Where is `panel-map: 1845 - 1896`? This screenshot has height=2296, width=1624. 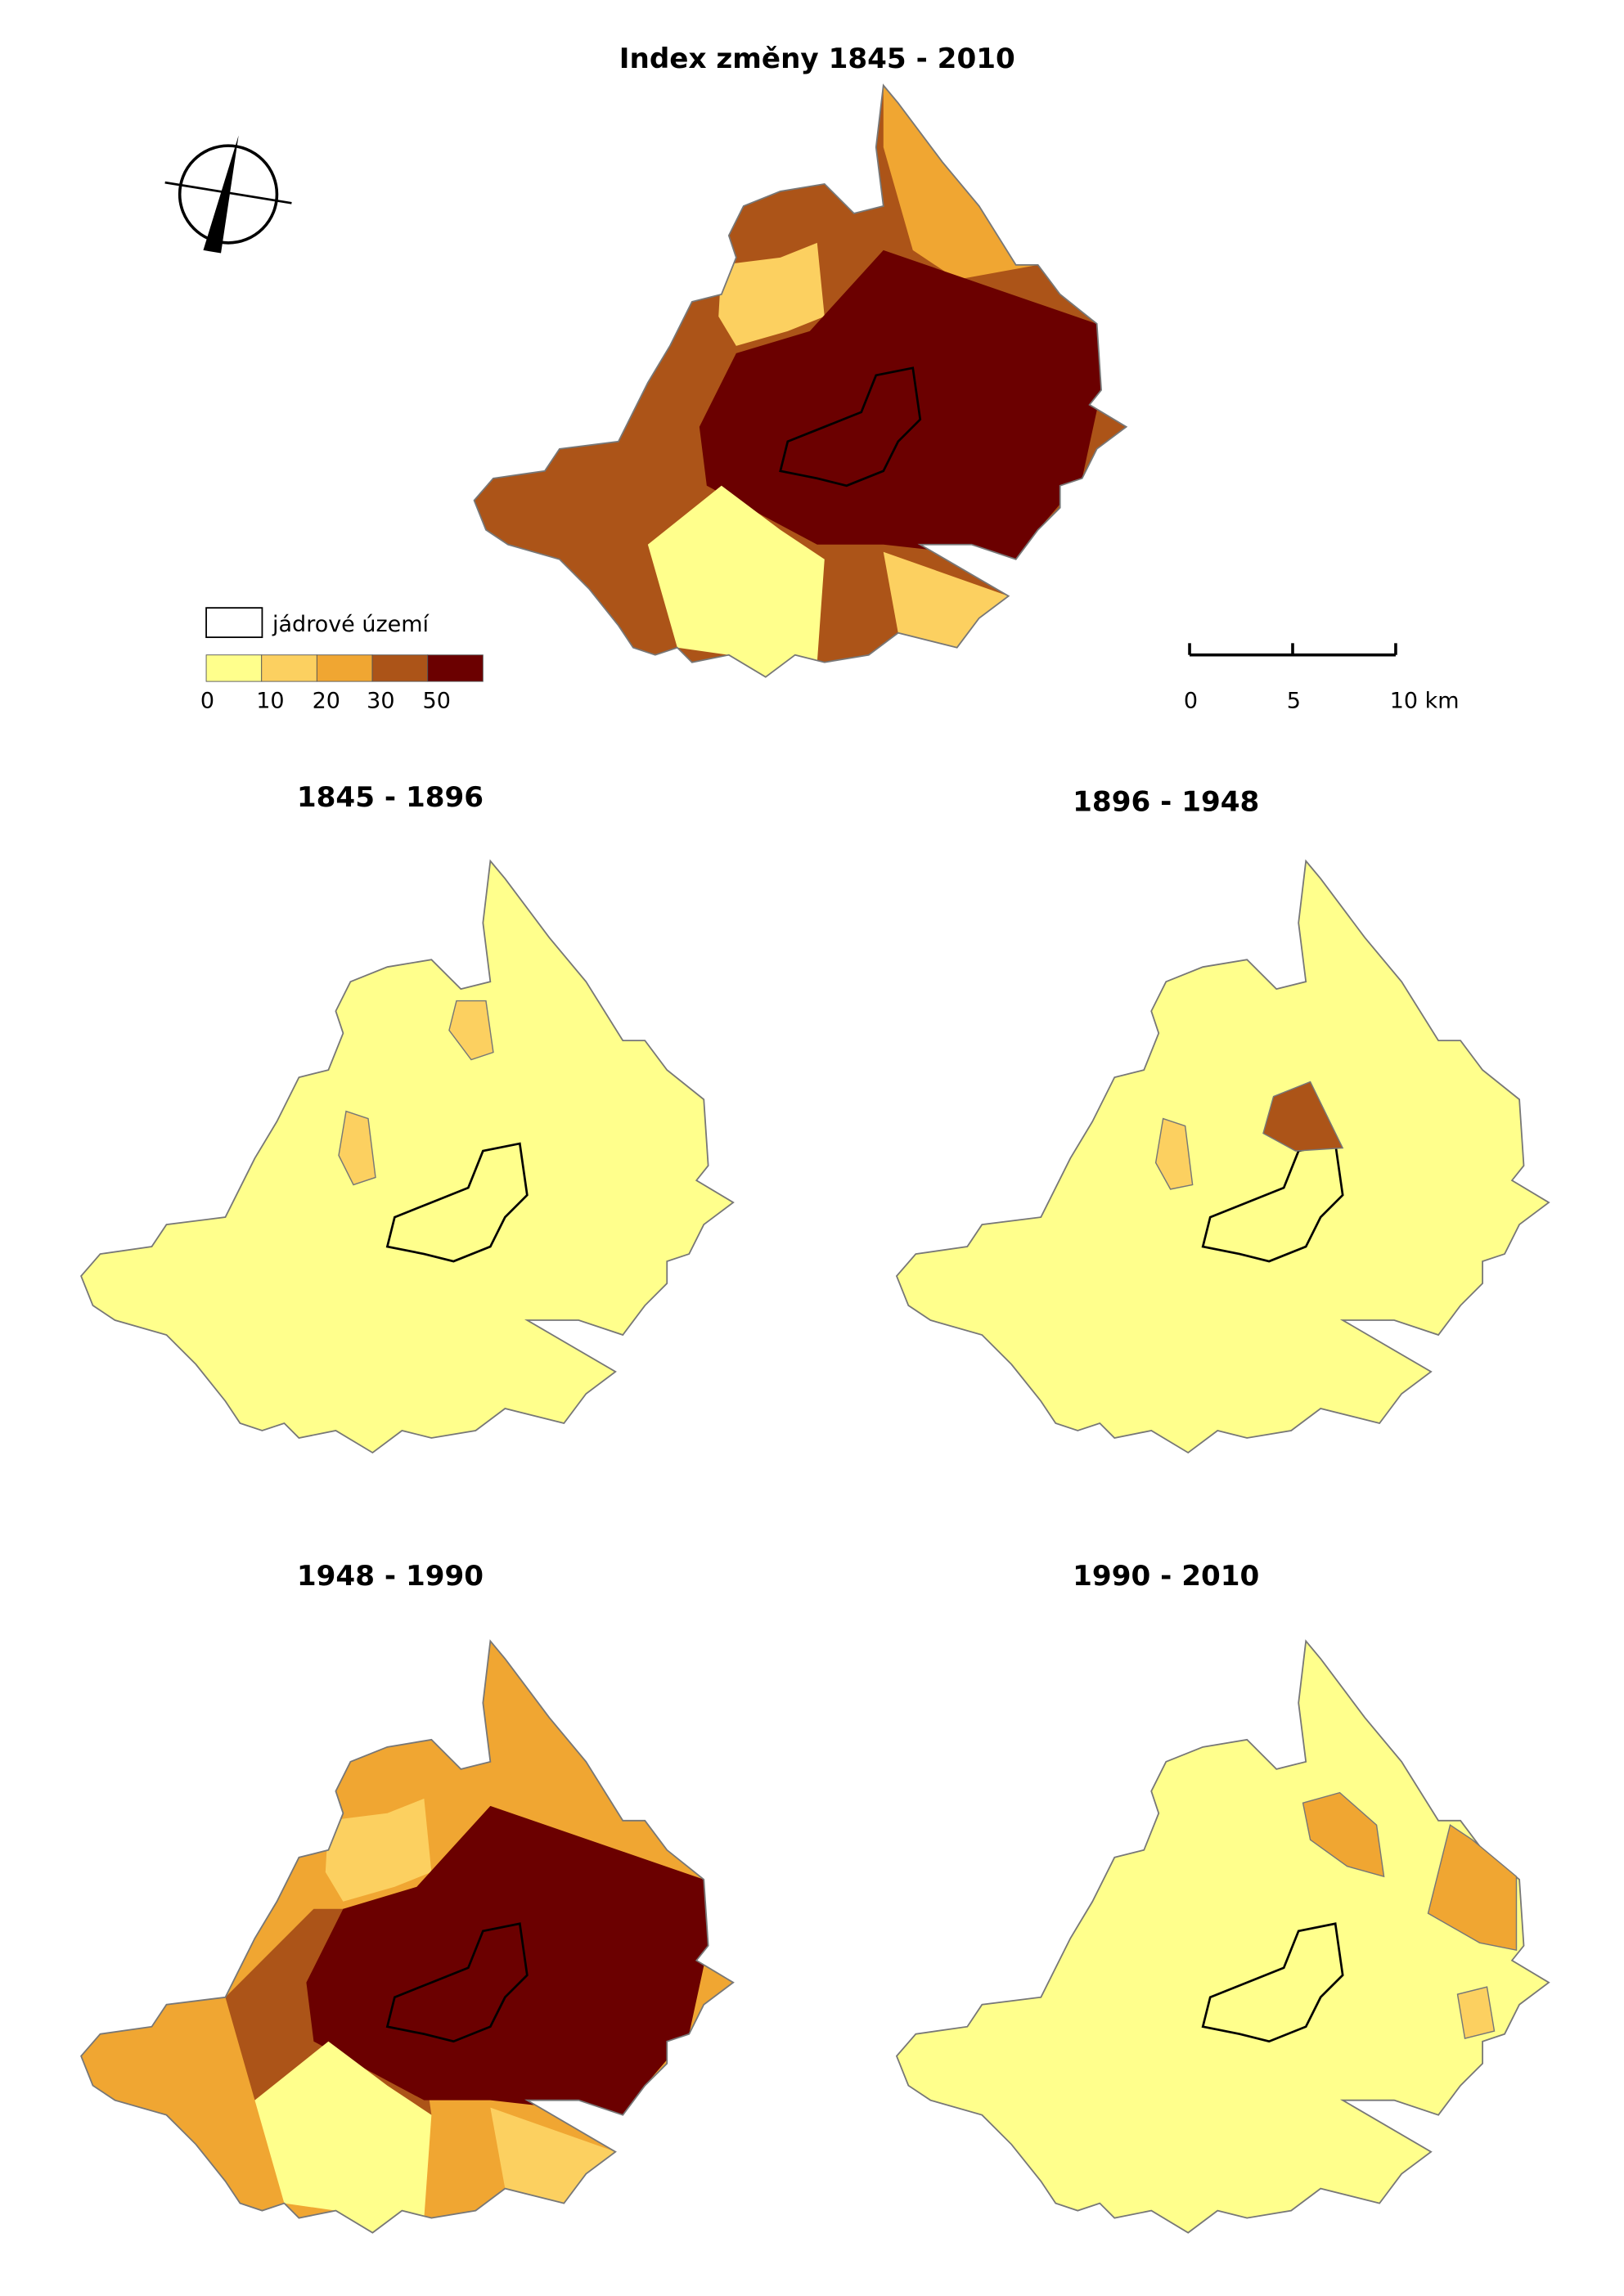 panel-map: 1845 - 1896 is located at coordinates (407, 1118).